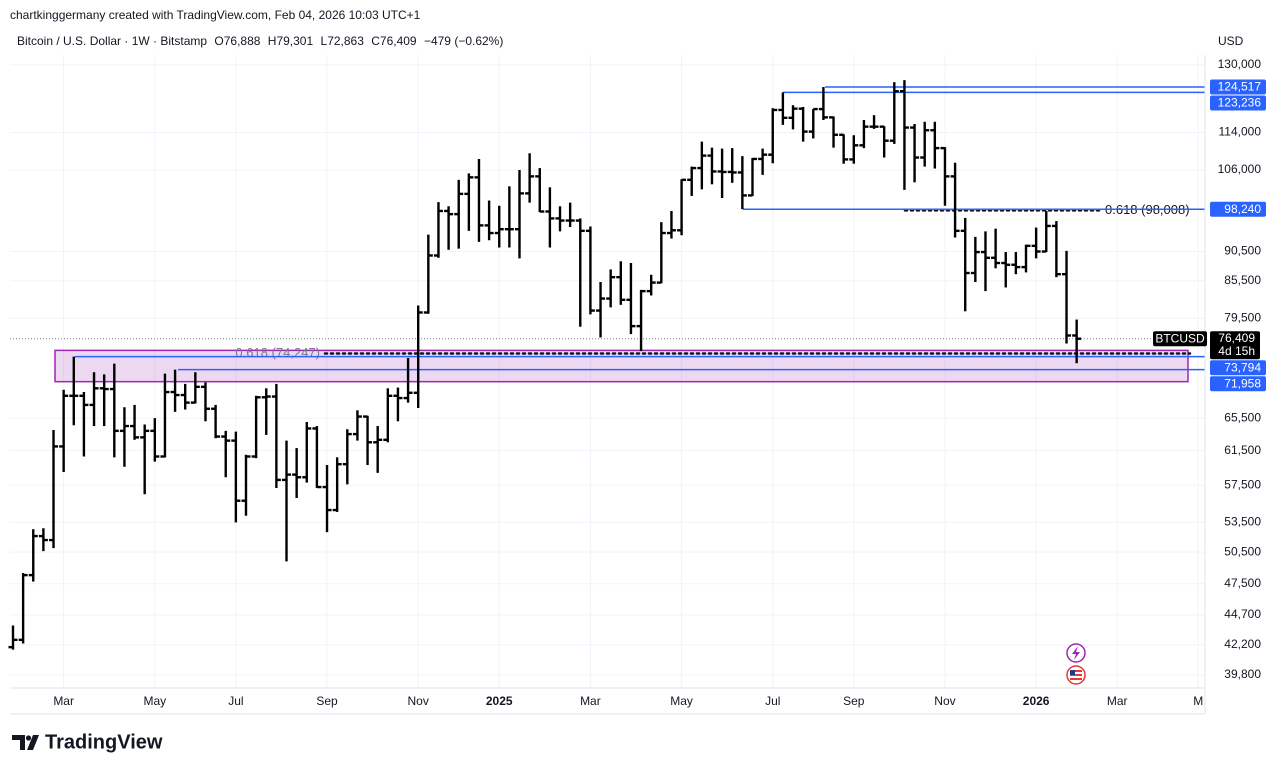  Describe the element at coordinates (1240, 169) in the screenshot. I see `y-tick-label: 106,000` at that location.